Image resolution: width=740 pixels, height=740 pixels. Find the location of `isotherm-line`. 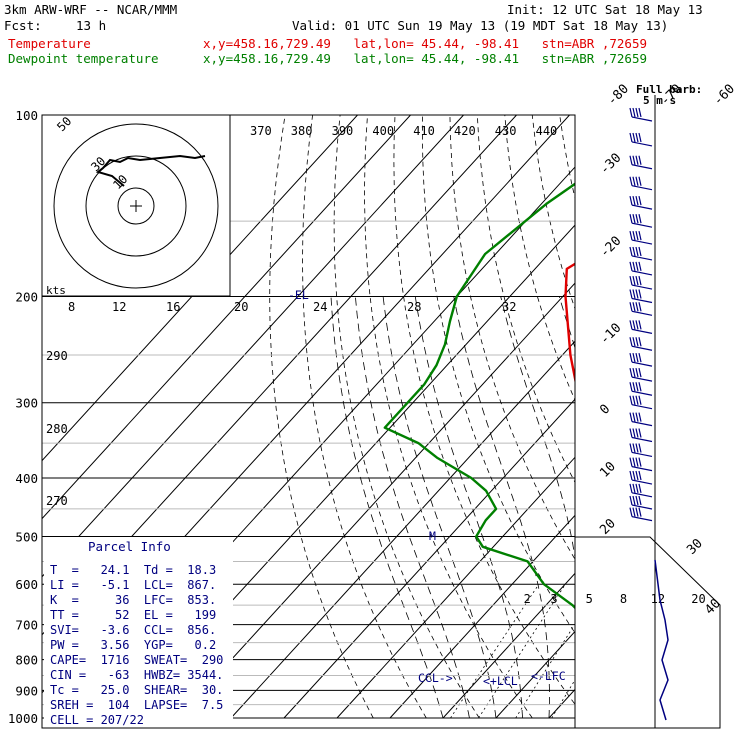

isotherm-line is located at coordinates (697, 416).